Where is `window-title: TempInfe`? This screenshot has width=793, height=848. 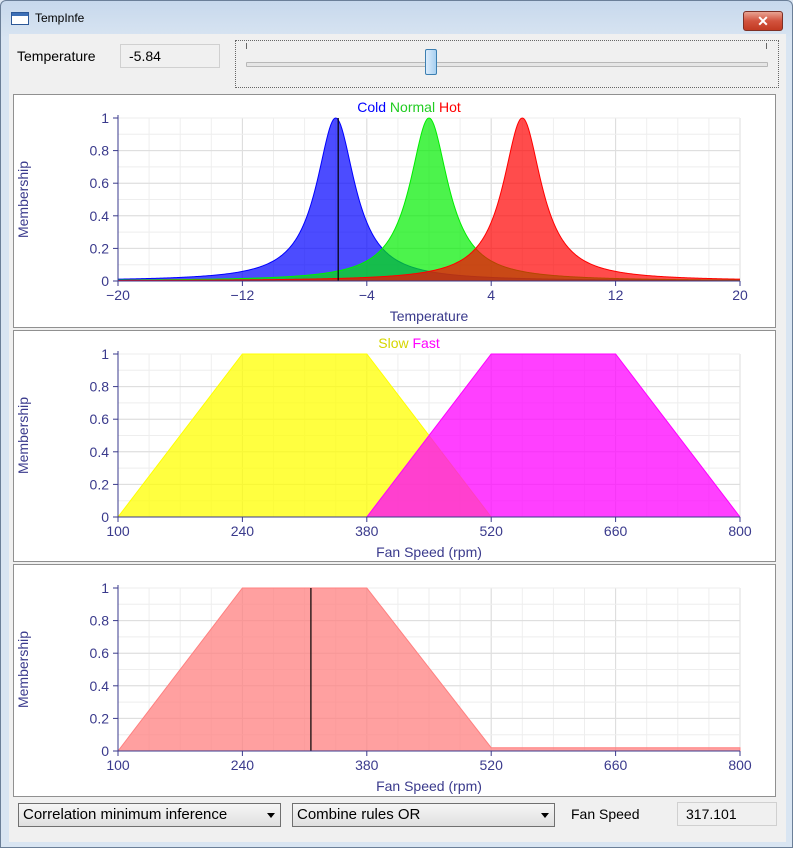
window-title: TempInfe is located at coordinates (60, 18).